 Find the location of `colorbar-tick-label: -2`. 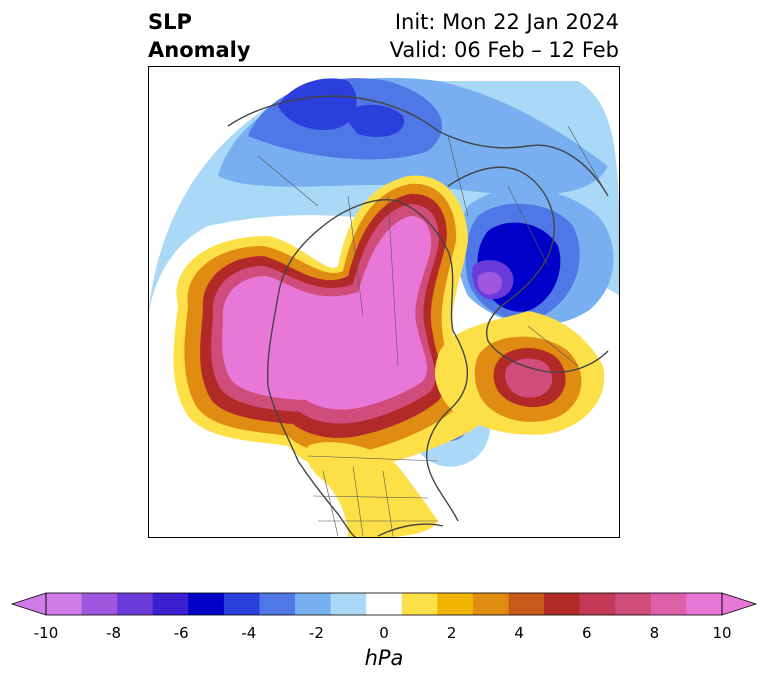

colorbar-tick-label: -2 is located at coordinates (316, 633).